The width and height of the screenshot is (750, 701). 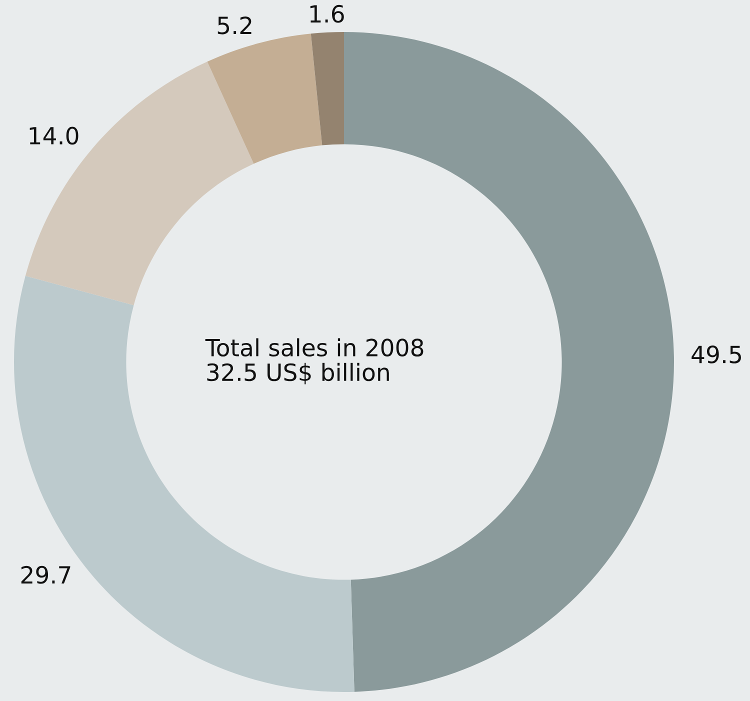 What do you see at coordinates (314, 361) in the screenshot?
I see `text: Total sales in 2008 32.5 US$ billion` at bounding box center [314, 361].